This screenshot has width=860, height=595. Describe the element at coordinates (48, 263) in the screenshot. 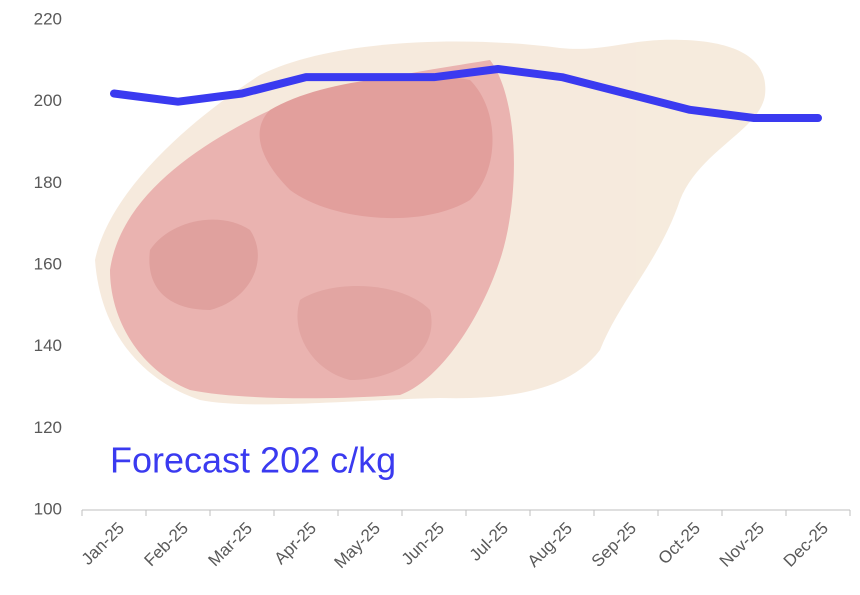

I see `y-tick-label: 160` at that location.